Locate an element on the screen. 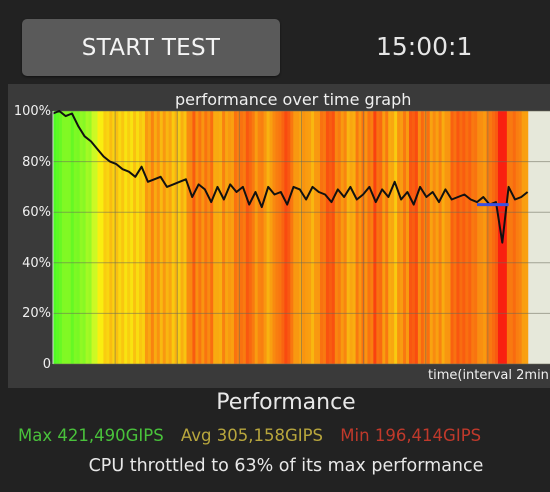 The width and height of the screenshot is (550, 492). start-test-label: START TEST is located at coordinates (151, 47).